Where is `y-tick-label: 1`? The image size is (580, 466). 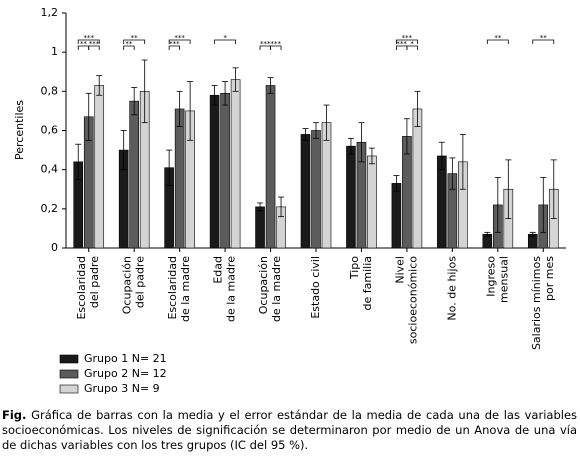
y-tick-label: 1 is located at coordinates (54, 51).